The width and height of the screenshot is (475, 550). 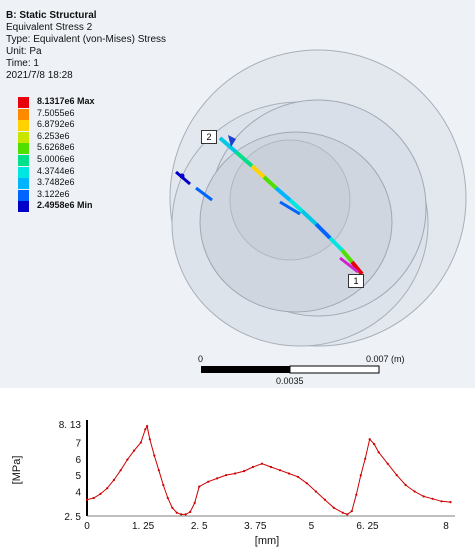 What do you see at coordinates (269, 206) in the screenshot?
I see `path-stress-line` at bounding box center [269, 206].